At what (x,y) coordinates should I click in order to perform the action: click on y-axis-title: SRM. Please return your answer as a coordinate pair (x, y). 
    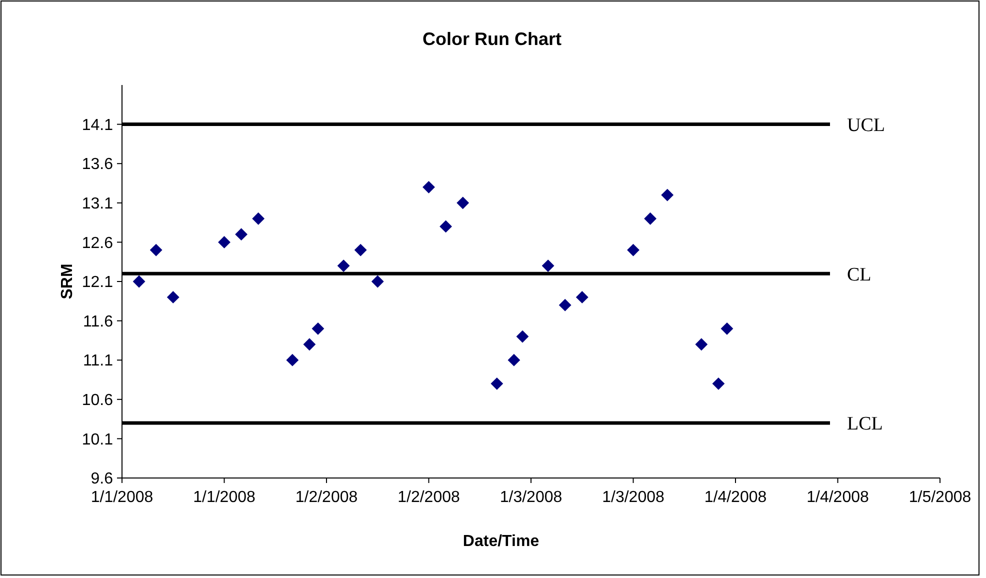
    Looking at the image, I should click on (67, 282).